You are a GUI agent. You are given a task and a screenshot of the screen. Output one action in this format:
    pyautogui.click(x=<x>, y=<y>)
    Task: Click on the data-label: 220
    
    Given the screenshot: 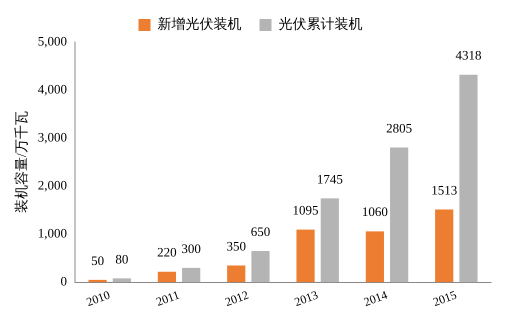 What is the action you would take?
    pyautogui.click(x=167, y=252)
    